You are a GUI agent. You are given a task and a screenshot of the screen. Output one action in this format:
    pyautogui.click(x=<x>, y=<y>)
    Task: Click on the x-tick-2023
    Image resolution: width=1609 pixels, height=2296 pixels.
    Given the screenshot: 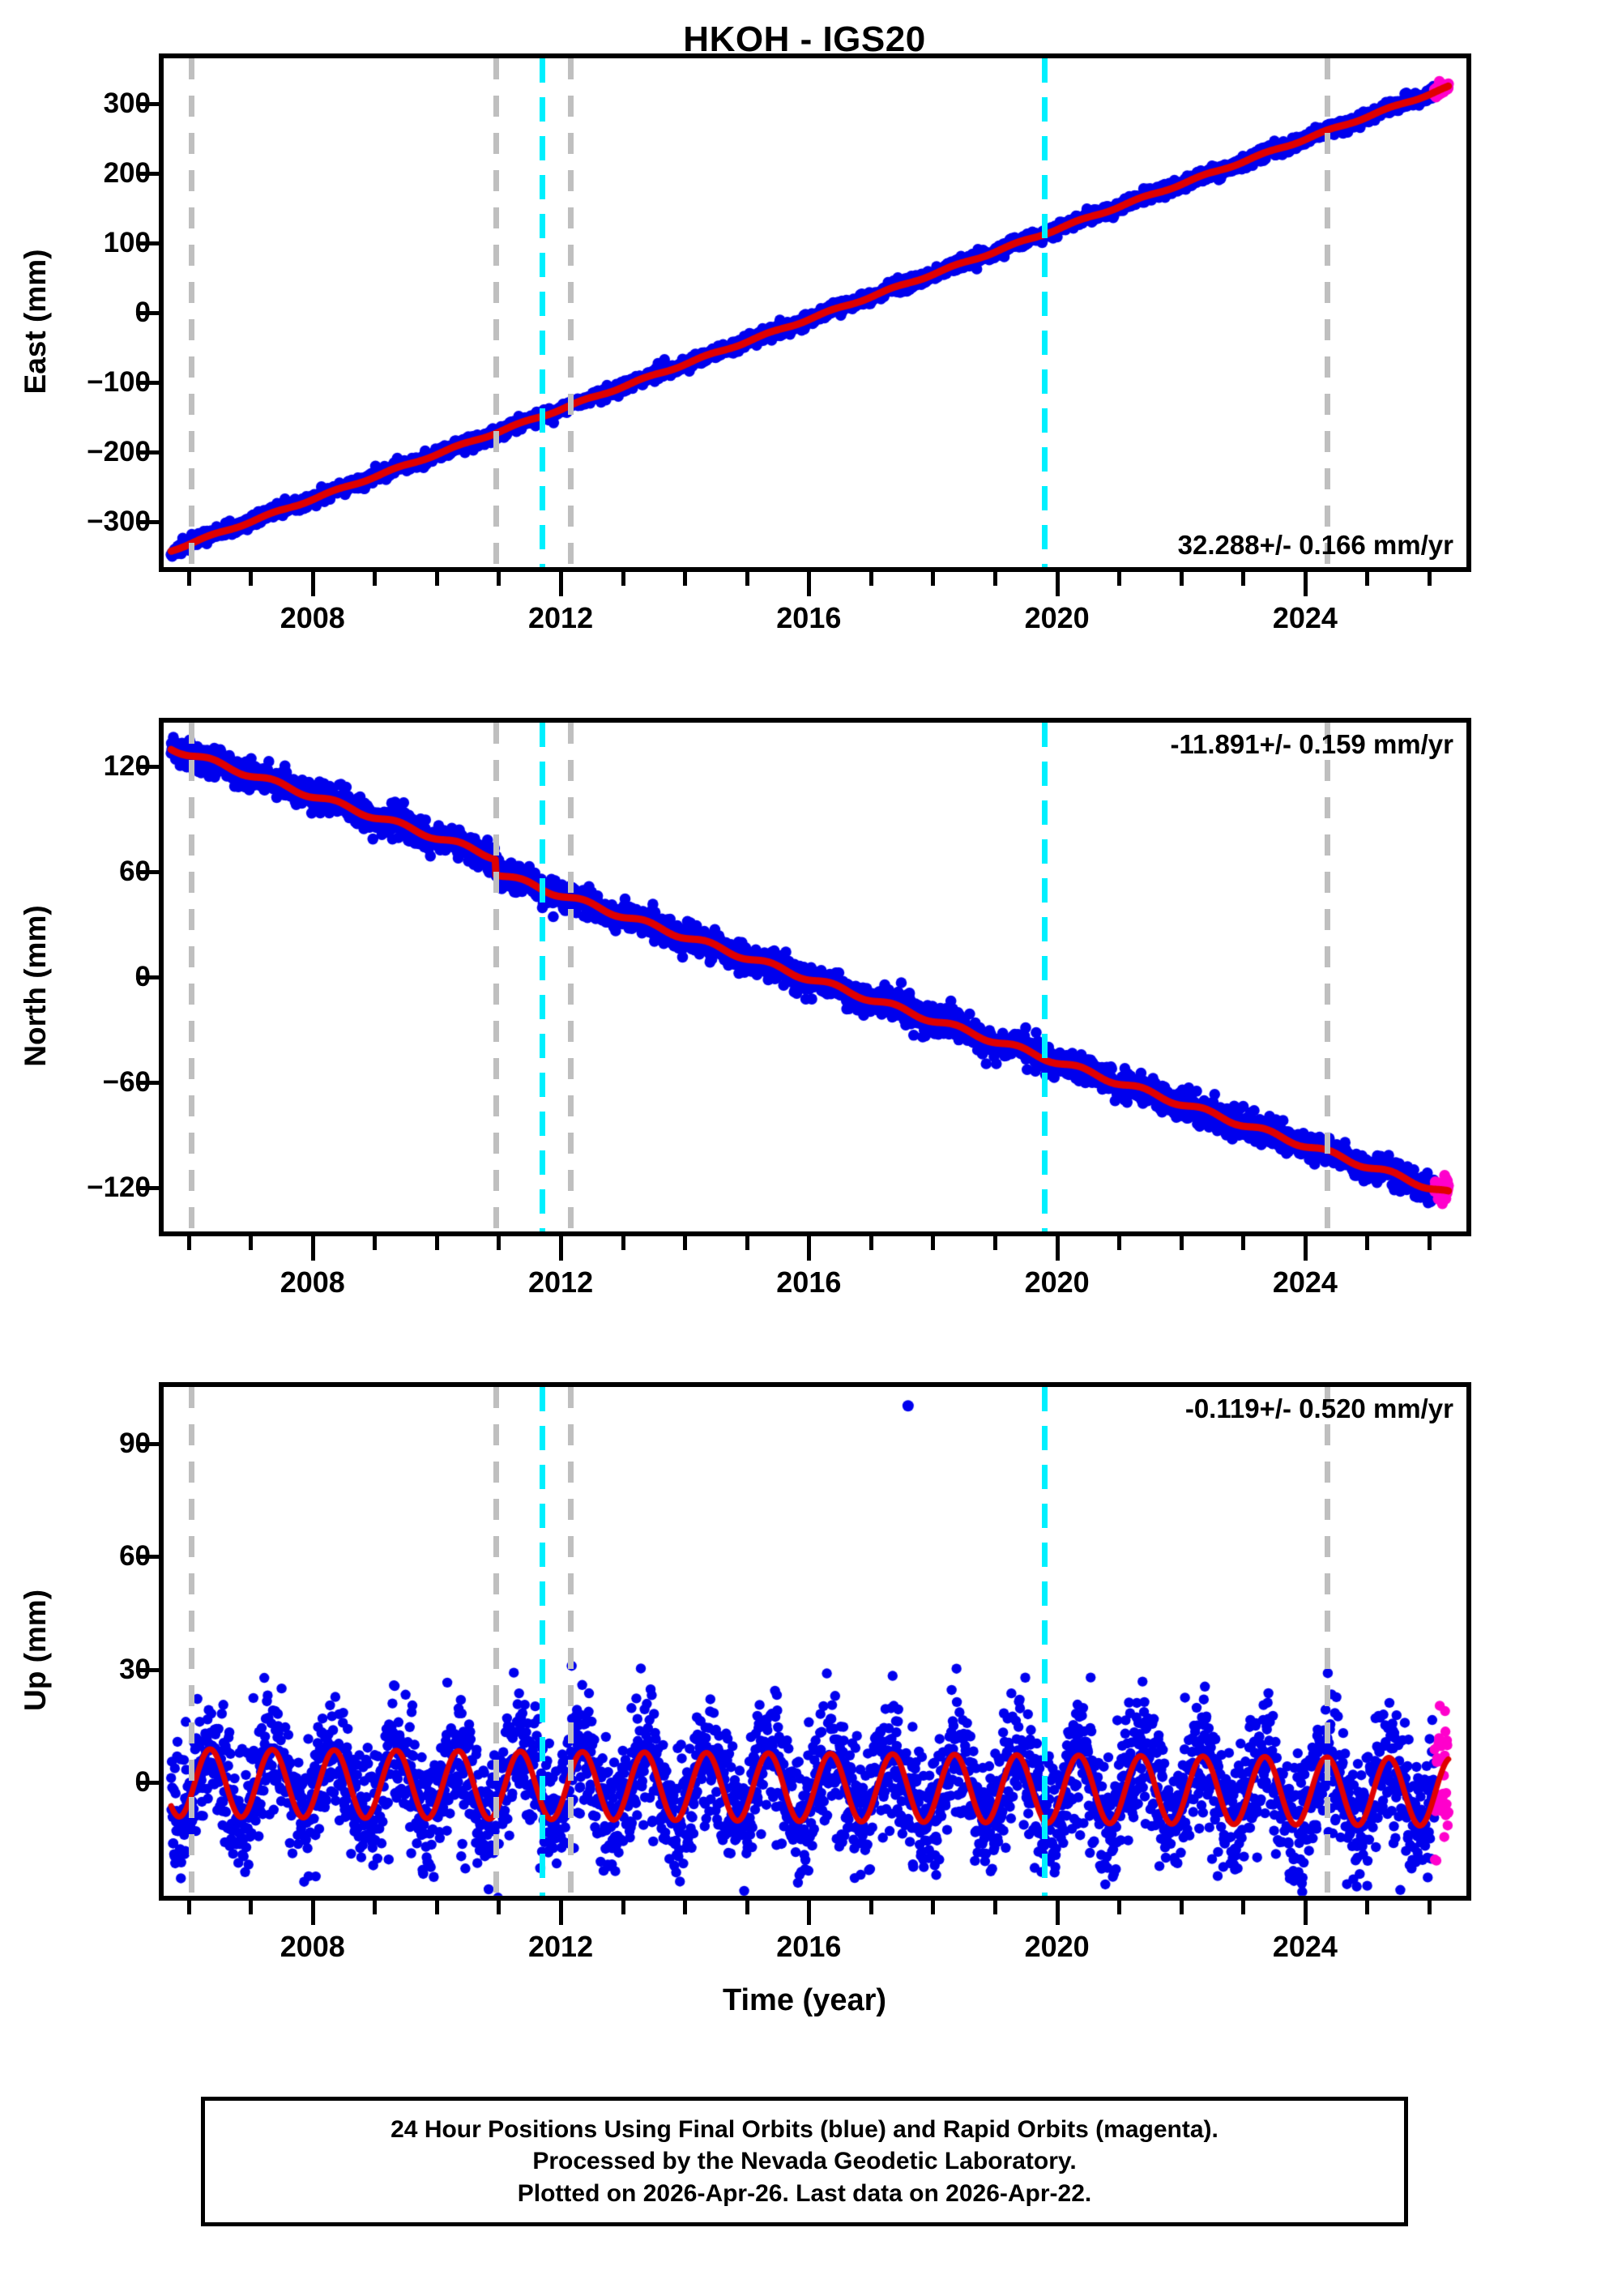 What is the action you would take?
    pyautogui.click(x=1243, y=1243)
    